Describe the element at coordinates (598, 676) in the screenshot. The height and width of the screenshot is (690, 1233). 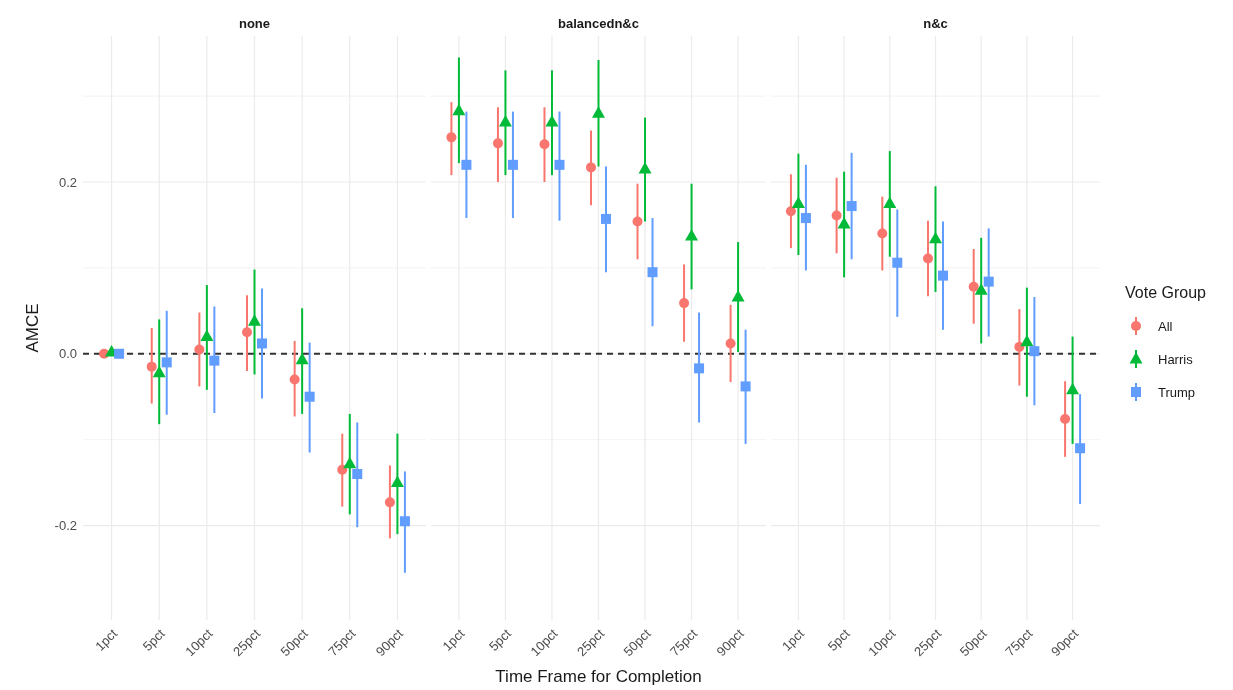
I see `x-axis-title: Time Frame for Completion` at that location.